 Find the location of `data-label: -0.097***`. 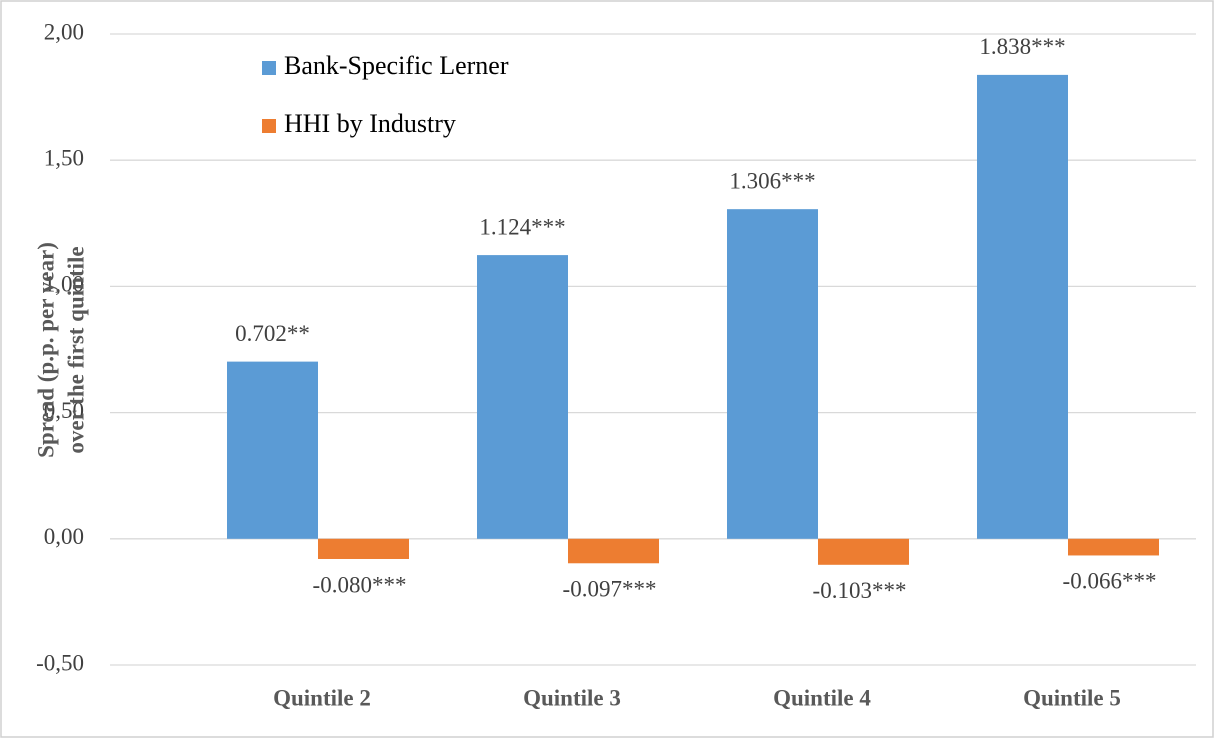

data-label: -0.097*** is located at coordinates (610, 589).